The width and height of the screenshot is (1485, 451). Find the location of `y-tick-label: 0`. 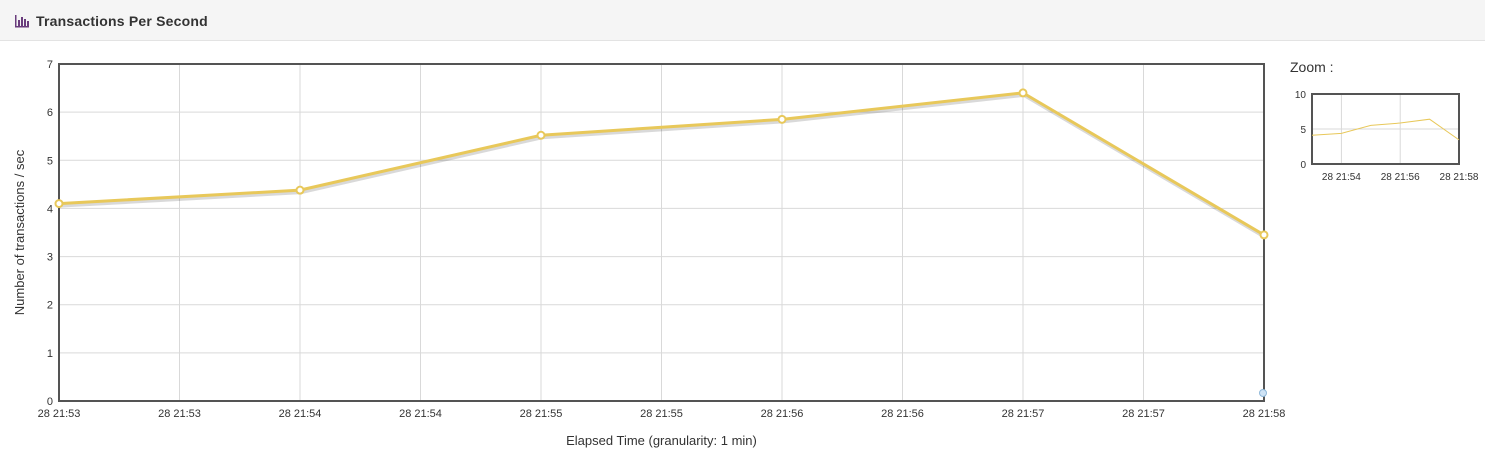

y-tick-label: 0 is located at coordinates (50, 402).